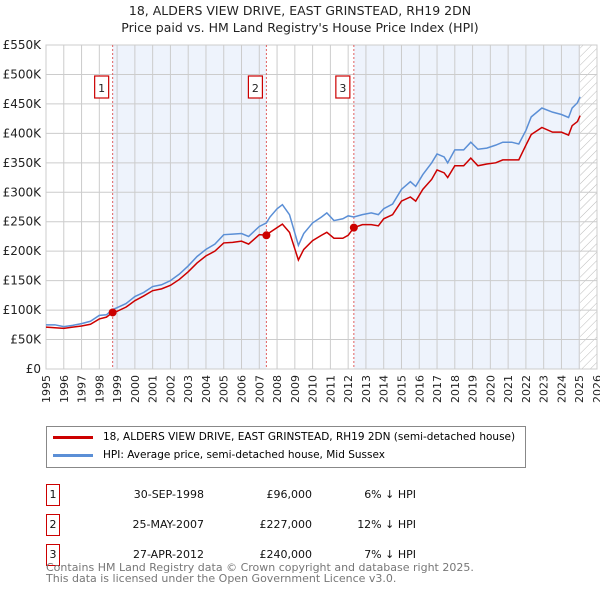 This screenshot has height=590, width=600. I want to click on shaded-period, so click(189, 207).